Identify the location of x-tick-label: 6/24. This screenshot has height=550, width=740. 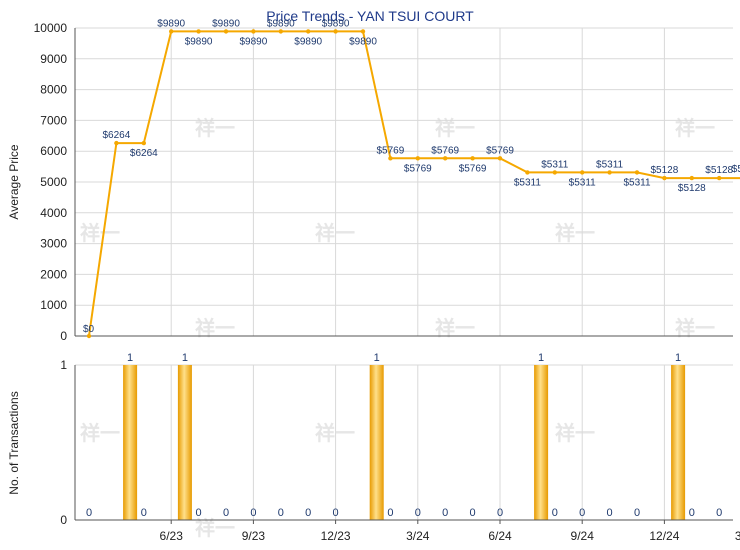
(500, 536).